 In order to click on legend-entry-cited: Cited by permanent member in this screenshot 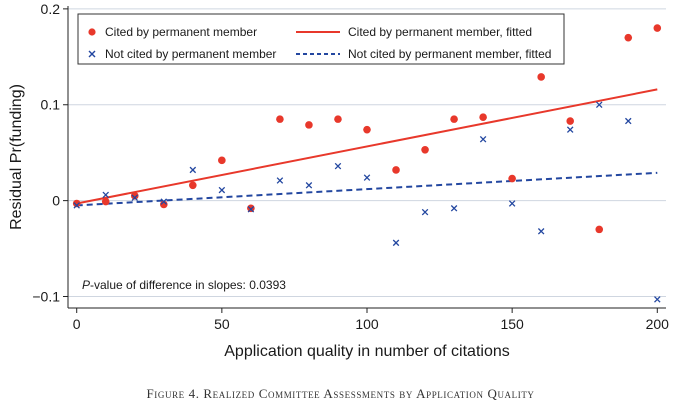, I will do `click(172, 32)`.